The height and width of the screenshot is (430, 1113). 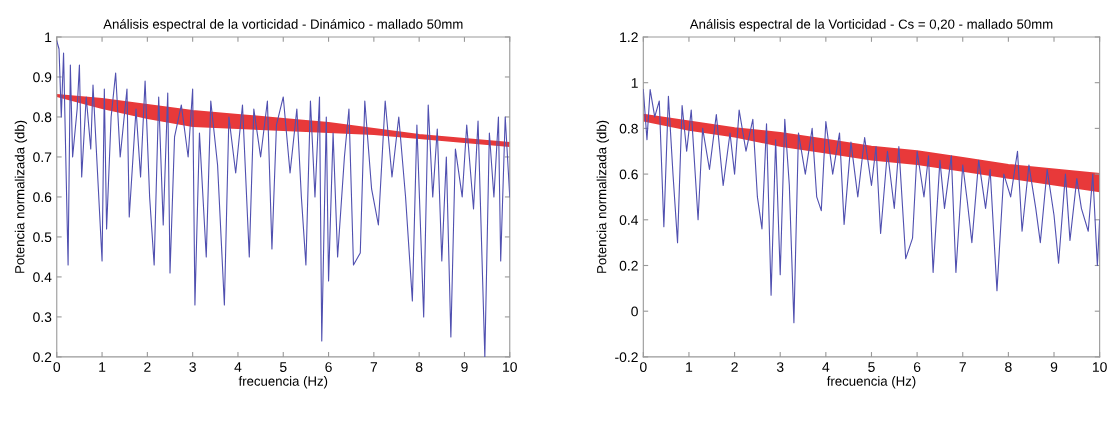 I want to click on y-tick-label: -0.2, so click(x=626, y=357).